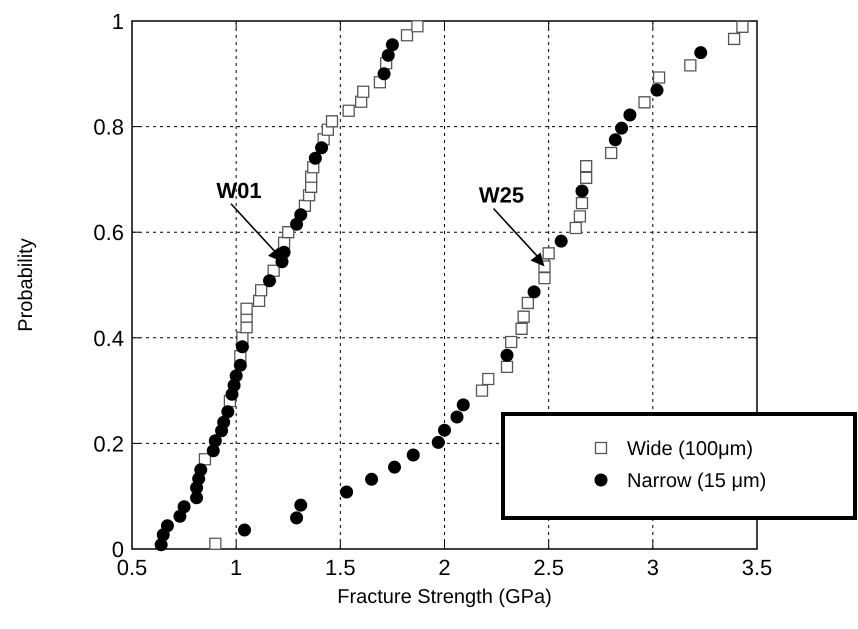 The width and height of the screenshot is (858, 629). Describe the element at coordinates (690, 449) in the screenshot. I see `legend-label: Wide (100μm)` at that location.